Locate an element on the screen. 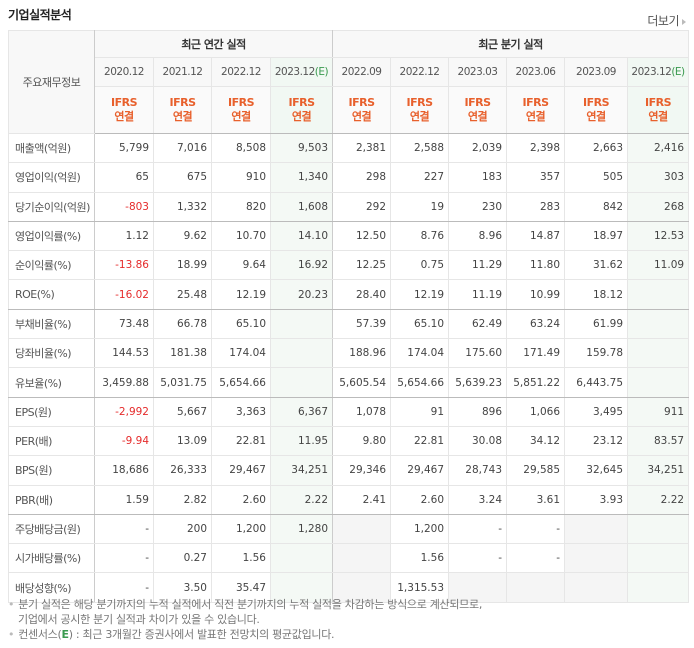  value-cell-annual: 18,686 is located at coordinates (124, 470).